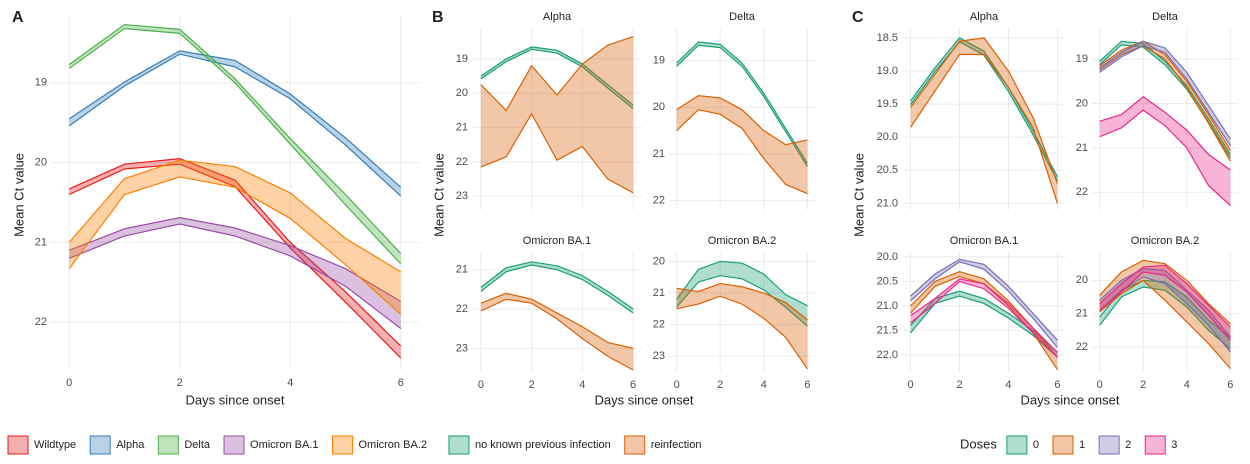 The width and height of the screenshot is (1250, 464). Describe the element at coordinates (1174, 445) in the screenshot. I see `legend-label: 3` at that location.